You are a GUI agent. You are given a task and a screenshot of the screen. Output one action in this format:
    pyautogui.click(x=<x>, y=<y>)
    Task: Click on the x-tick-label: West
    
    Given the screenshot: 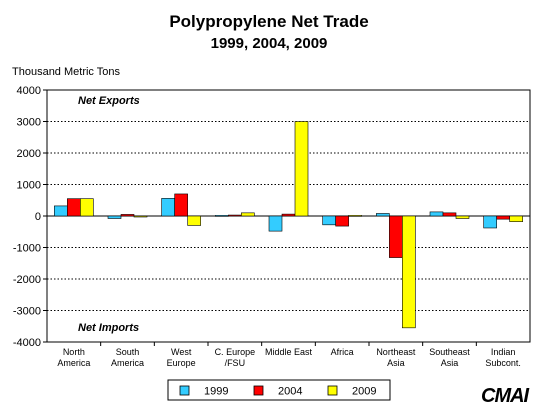 What is the action you would take?
    pyautogui.click(x=181, y=352)
    